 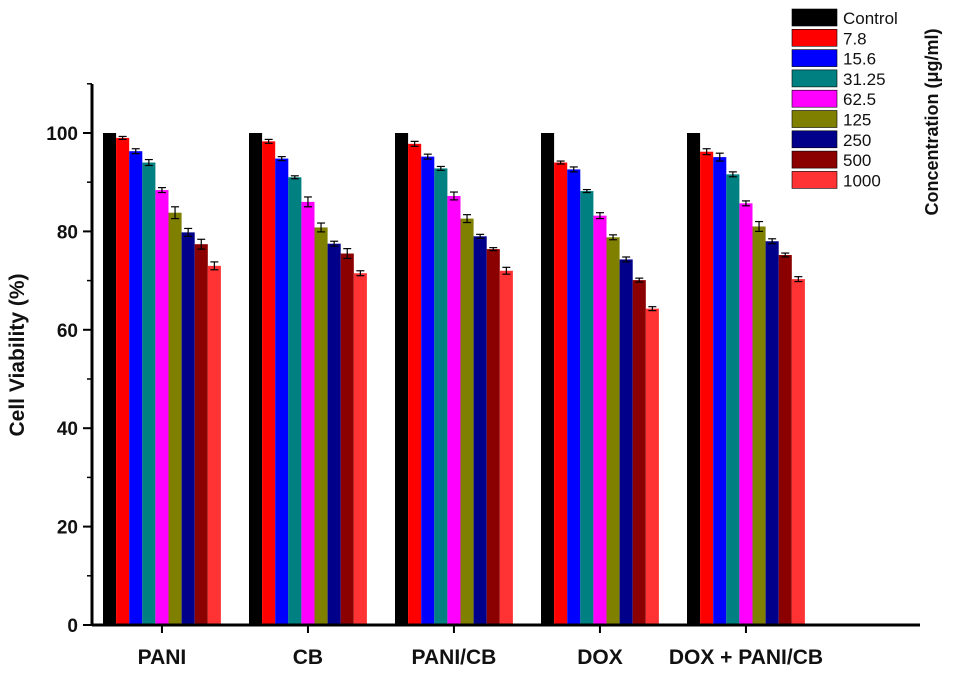 I want to click on y-tick-label: 80, so click(x=67, y=232).